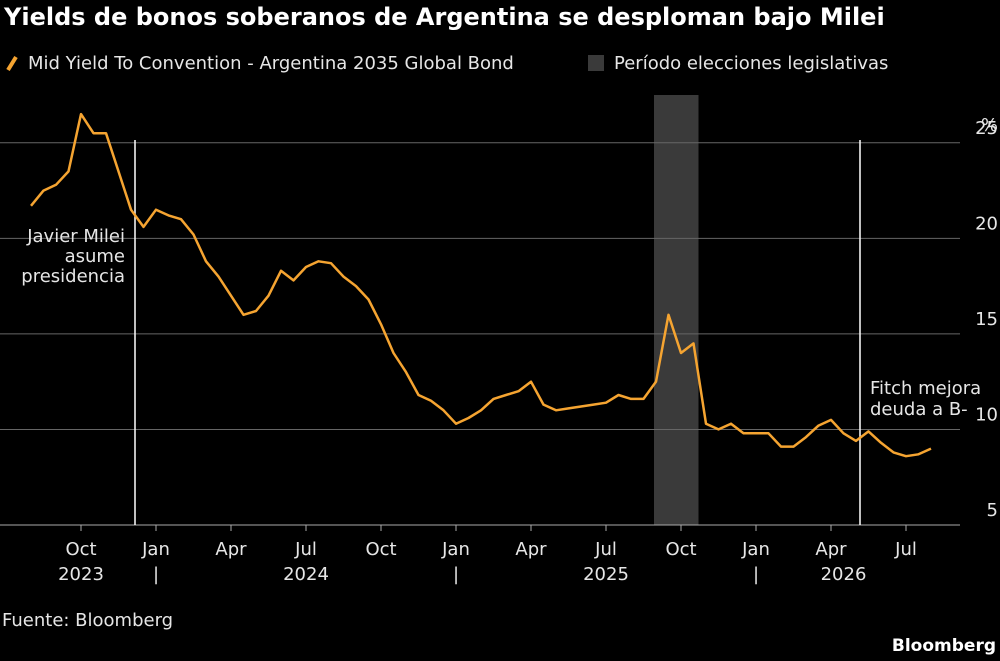  What do you see at coordinates (676, 310) in the screenshot?
I see `election-period` at bounding box center [676, 310].